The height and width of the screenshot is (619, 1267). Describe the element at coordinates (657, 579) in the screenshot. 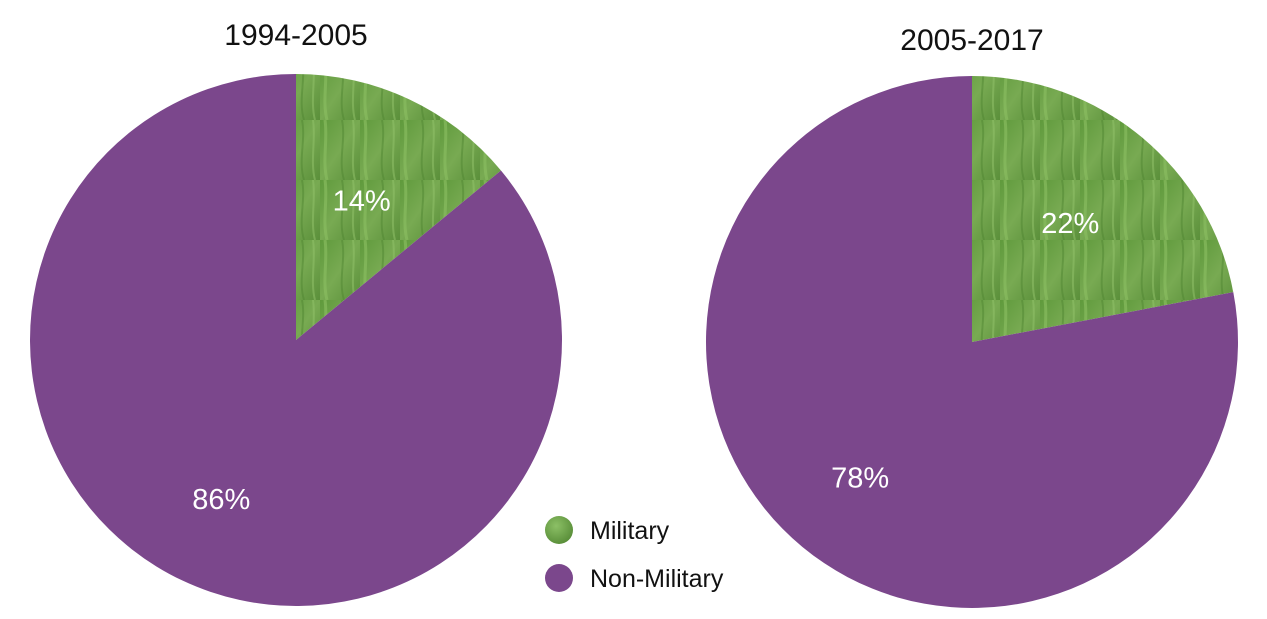

I see `legend-label-non-military: Non-Military` at that location.